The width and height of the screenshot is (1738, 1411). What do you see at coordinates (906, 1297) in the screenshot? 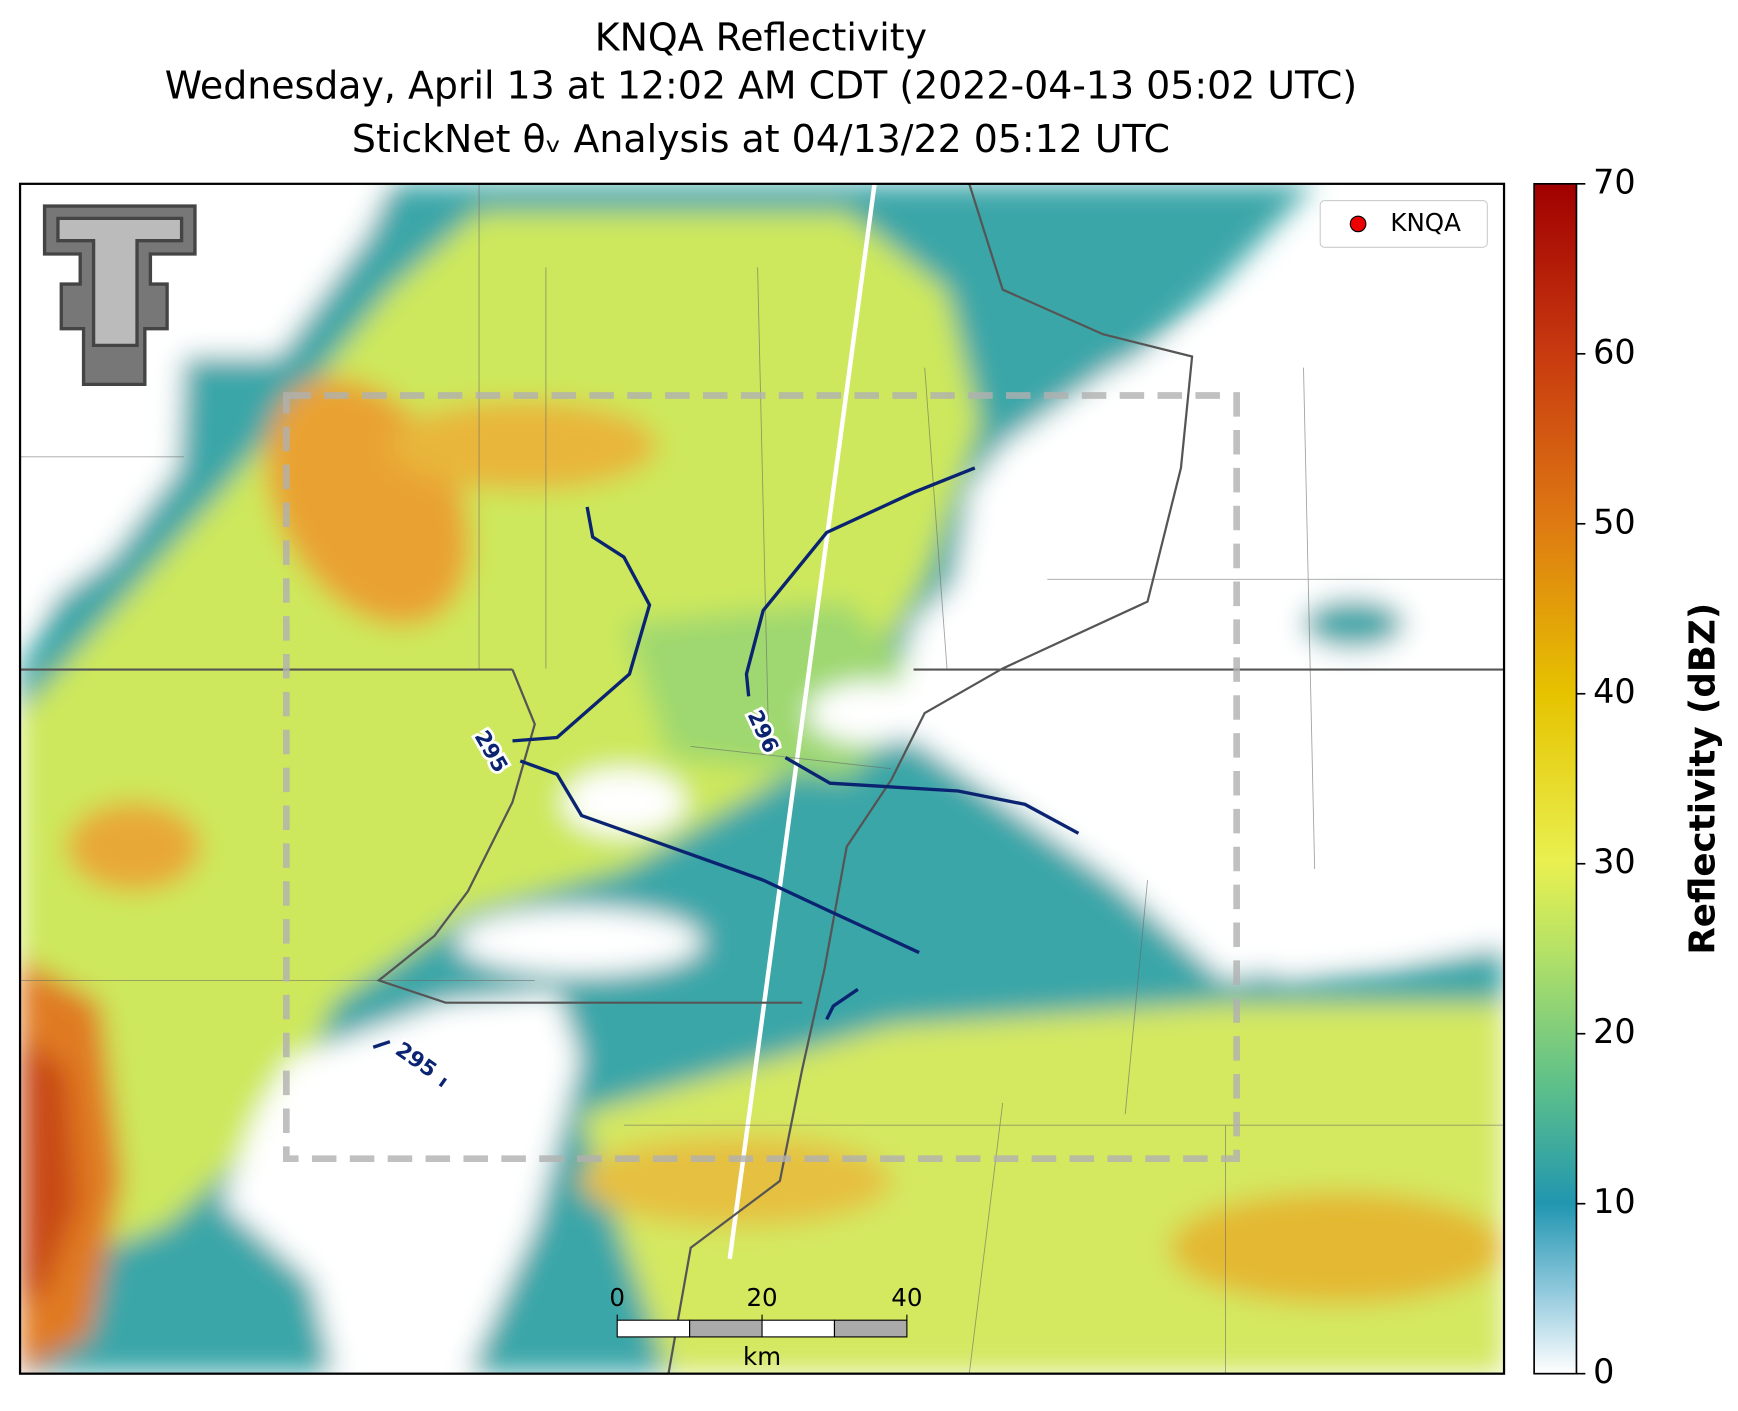
I see `scale-tick-label: 40` at bounding box center [906, 1297].